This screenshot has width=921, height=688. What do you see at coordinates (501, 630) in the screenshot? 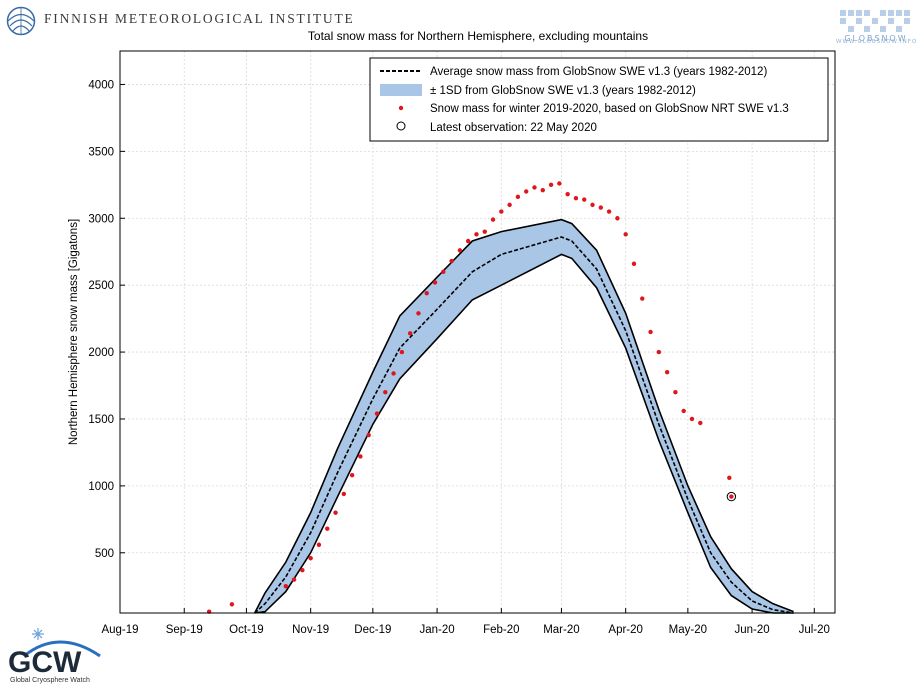
I see `x-tick-label: Feb-20` at bounding box center [501, 630].